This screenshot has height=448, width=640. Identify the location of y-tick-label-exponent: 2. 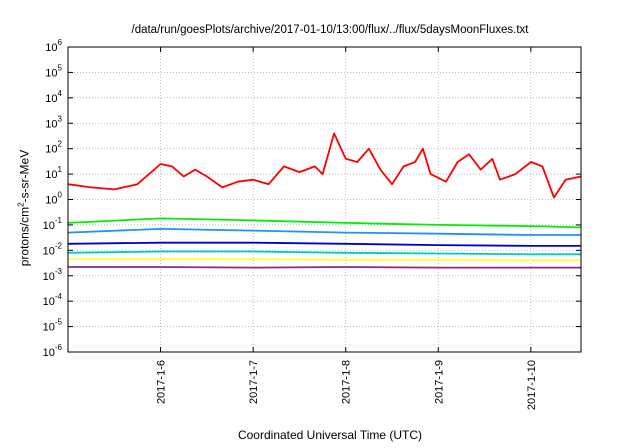
(60, 144).